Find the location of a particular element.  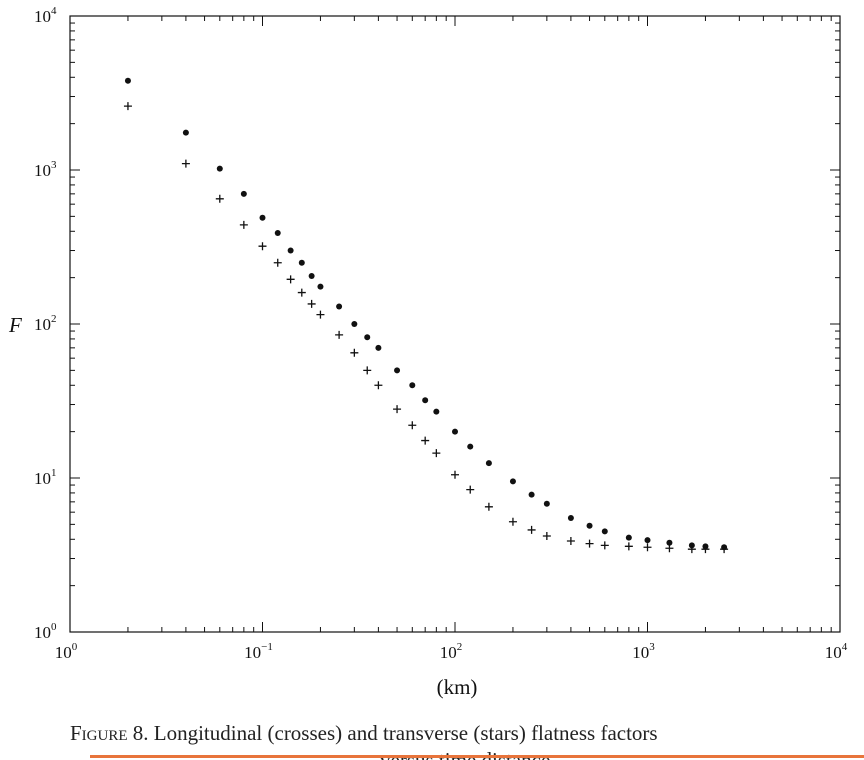

caption-second-line: versus time distance is located at coordinates (465, 754).